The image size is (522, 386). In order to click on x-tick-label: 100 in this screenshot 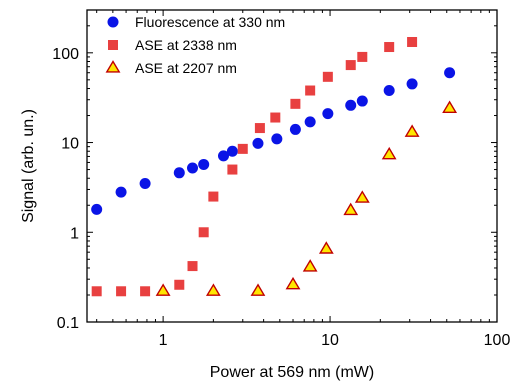, I will do `click(497, 340)`.